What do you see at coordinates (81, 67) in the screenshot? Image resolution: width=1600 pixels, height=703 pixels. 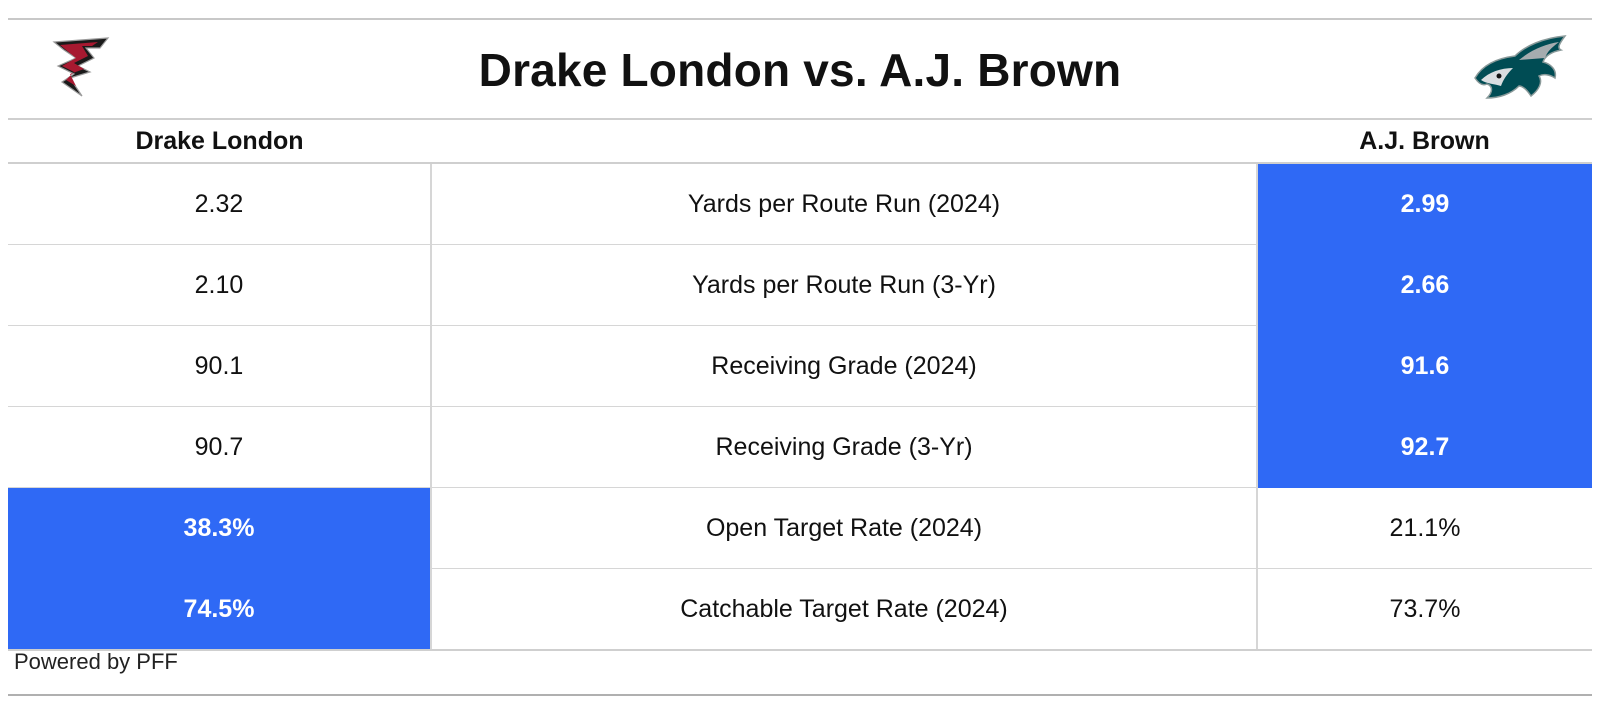 I see `falcons-logo-icon` at bounding box center [81, 67].